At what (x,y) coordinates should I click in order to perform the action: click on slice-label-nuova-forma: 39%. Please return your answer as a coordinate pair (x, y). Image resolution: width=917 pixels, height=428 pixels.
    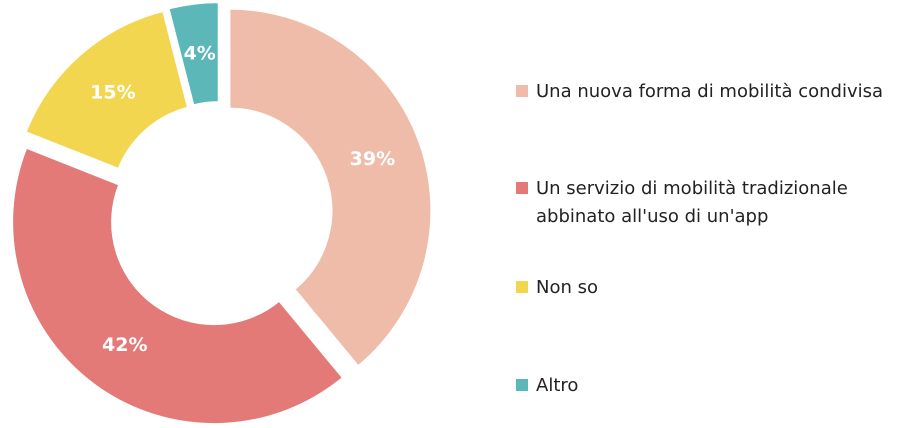
    Looking at the image, I should click on (372, 159).